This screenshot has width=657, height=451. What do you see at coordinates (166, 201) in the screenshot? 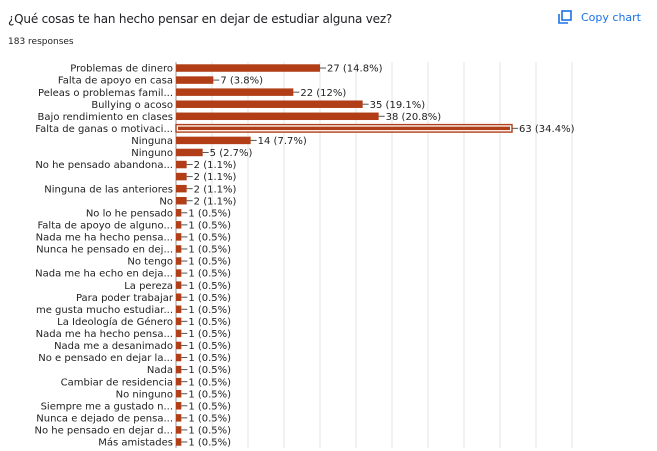
I see `category-label: No` at bounding box center [166, 201].